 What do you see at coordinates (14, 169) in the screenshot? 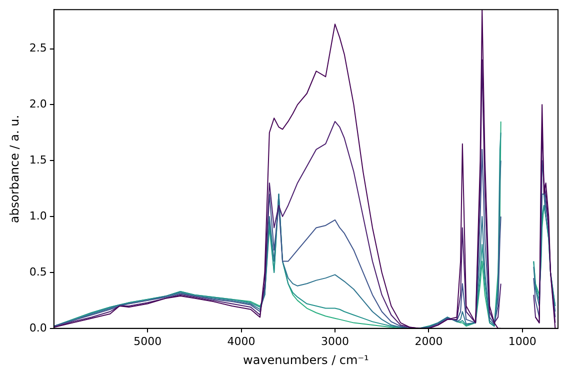
I see `y-axis-title: absorbance / a. u.` at bounding box center [14, 169].